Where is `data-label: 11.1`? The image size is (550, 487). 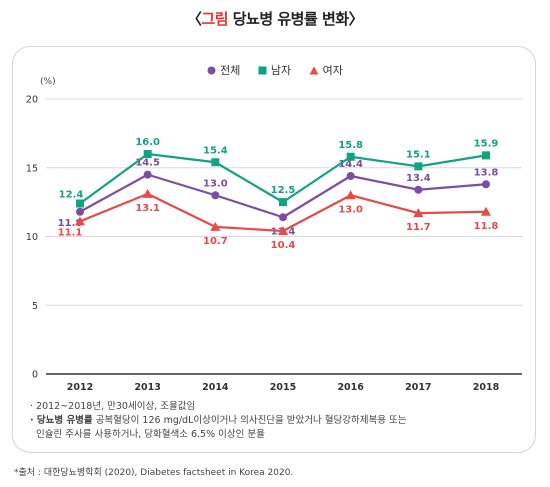 data-label: 11.1 is located at coordinates (70, 232).